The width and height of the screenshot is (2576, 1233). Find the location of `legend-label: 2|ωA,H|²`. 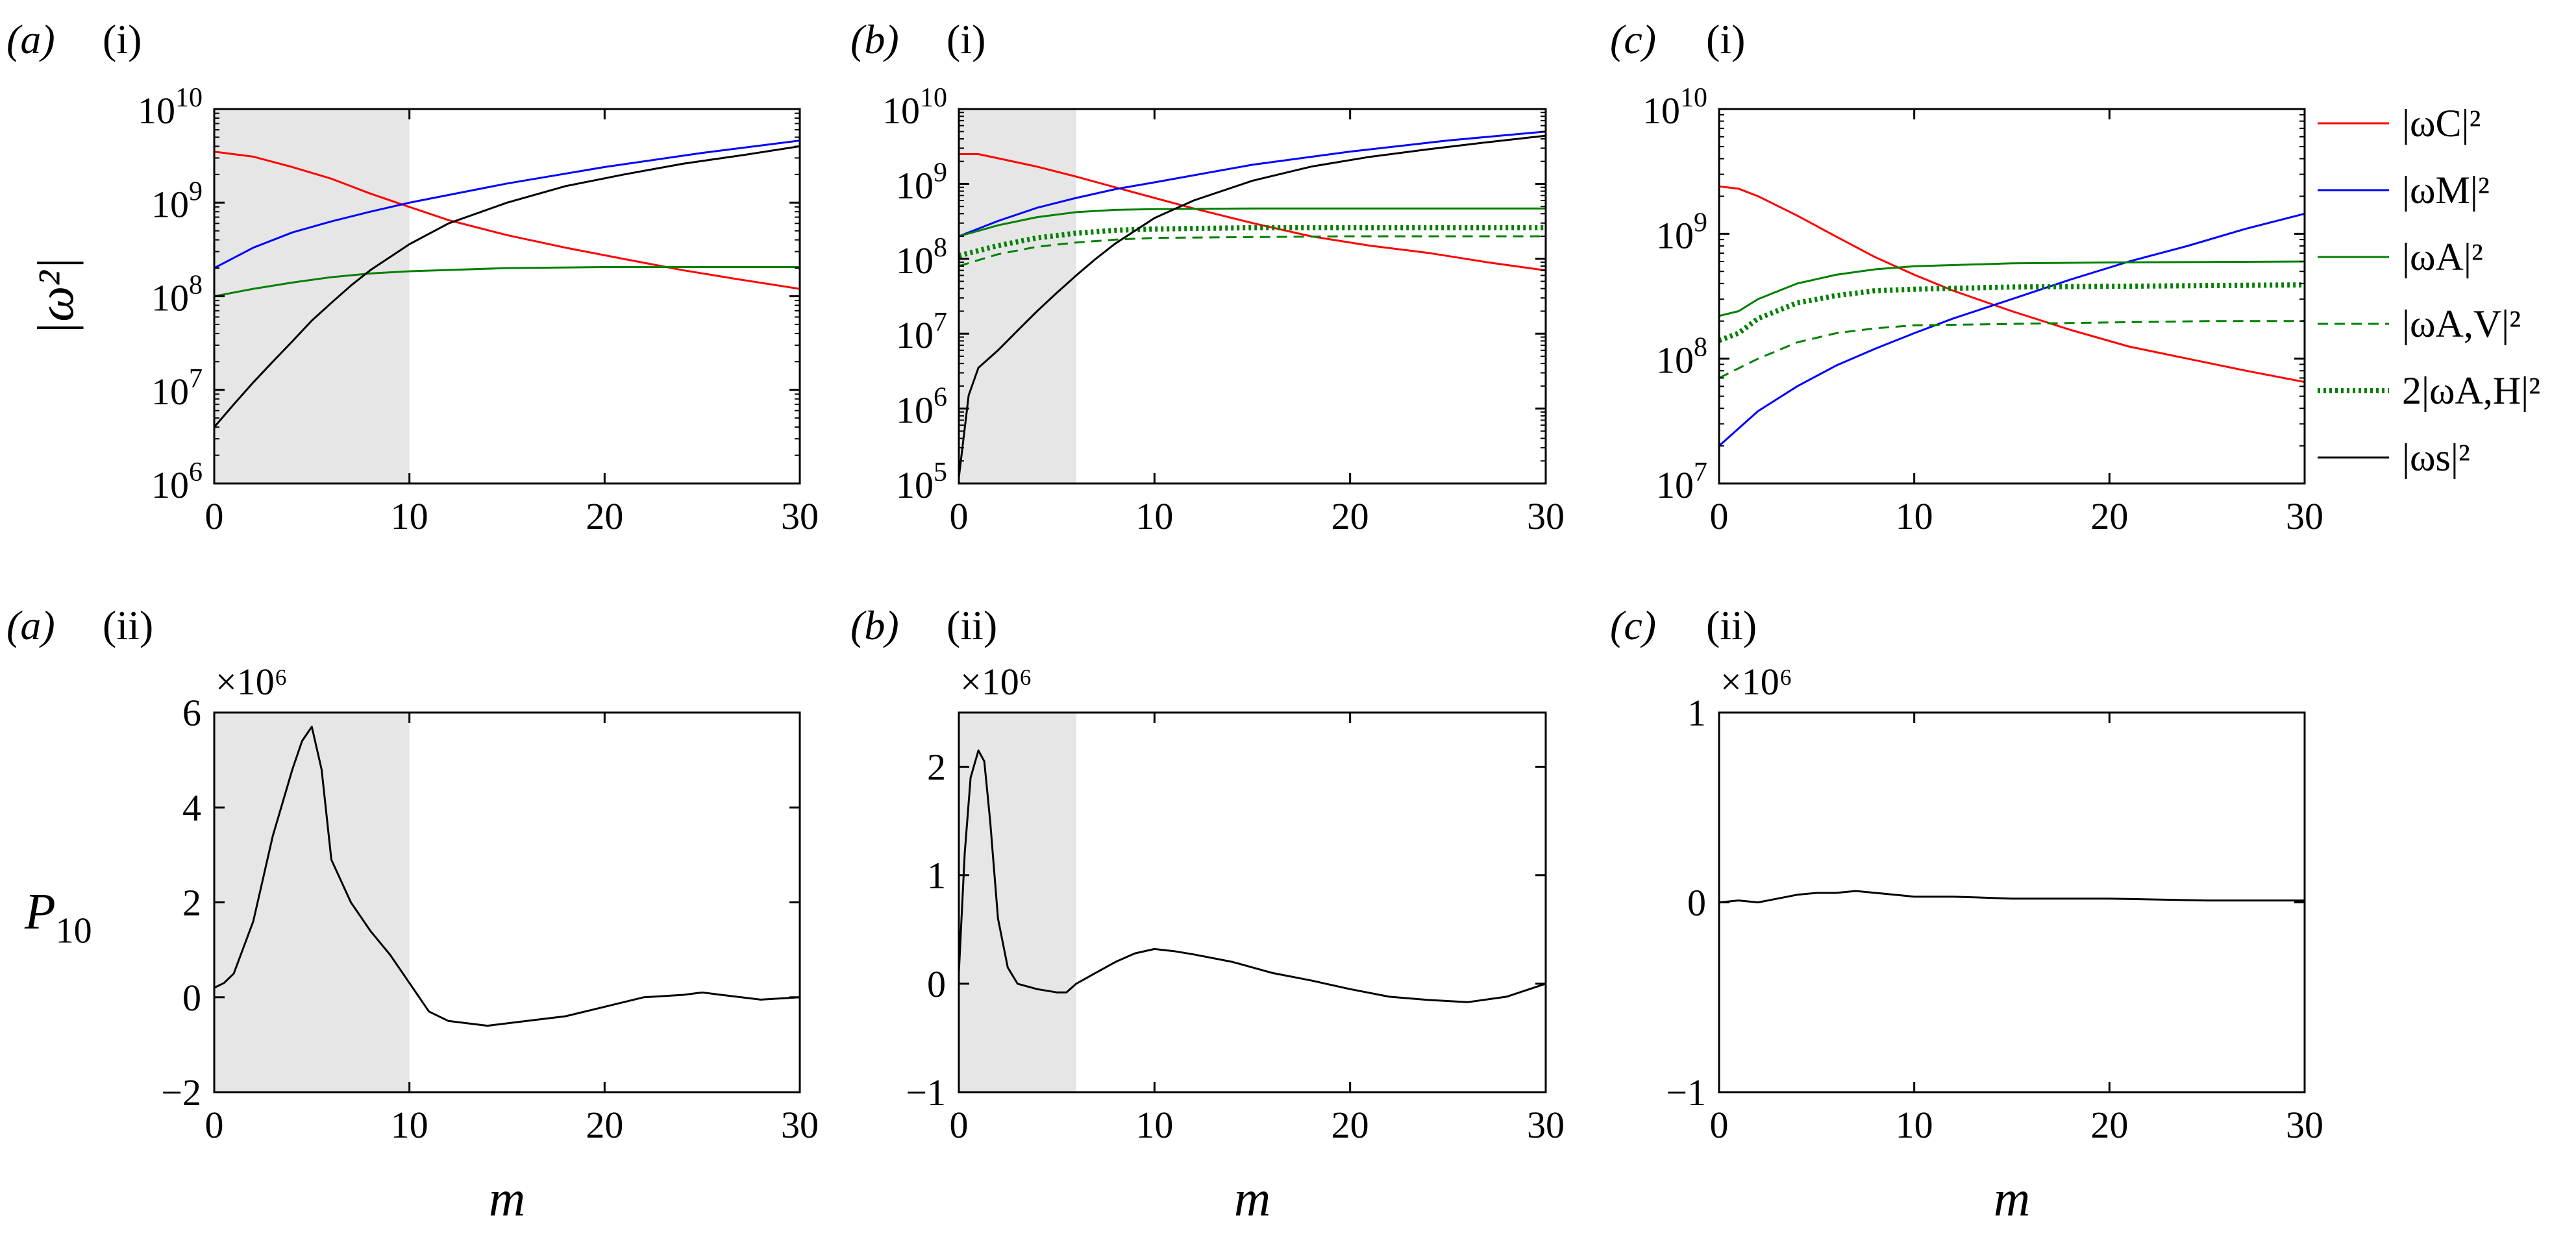

legend-label: 2|ωA,H|² is located at coordinates (2471, 390).